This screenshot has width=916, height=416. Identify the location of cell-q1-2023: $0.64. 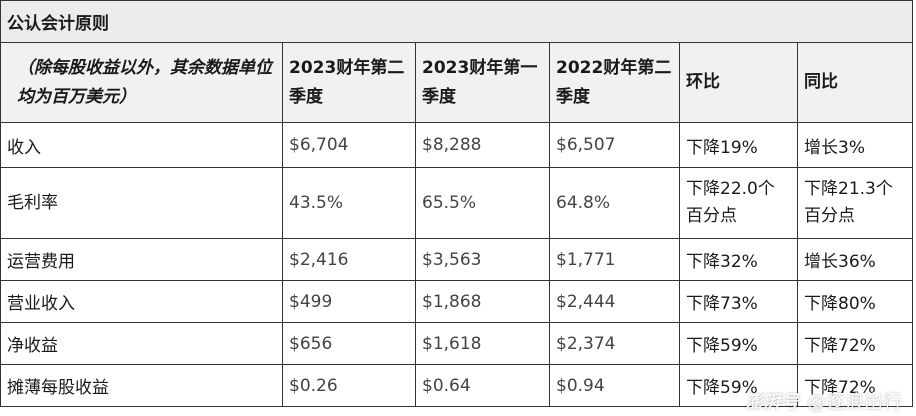
(482, 385).